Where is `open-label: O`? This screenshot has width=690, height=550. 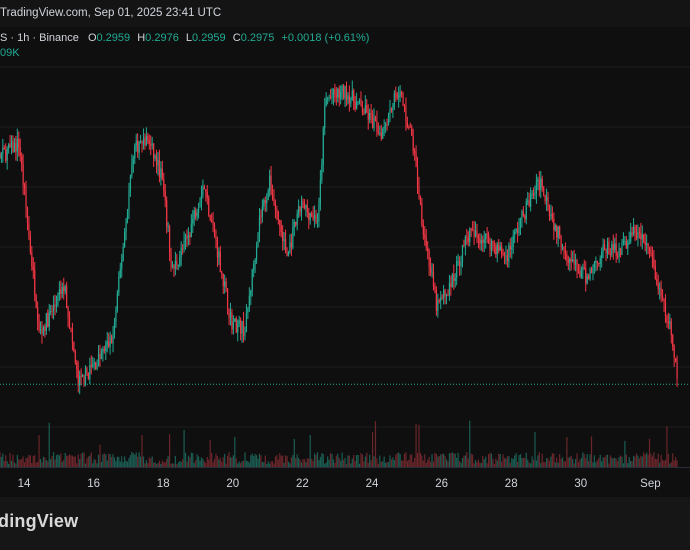
open-label: O is located at coordinates (92, 38).